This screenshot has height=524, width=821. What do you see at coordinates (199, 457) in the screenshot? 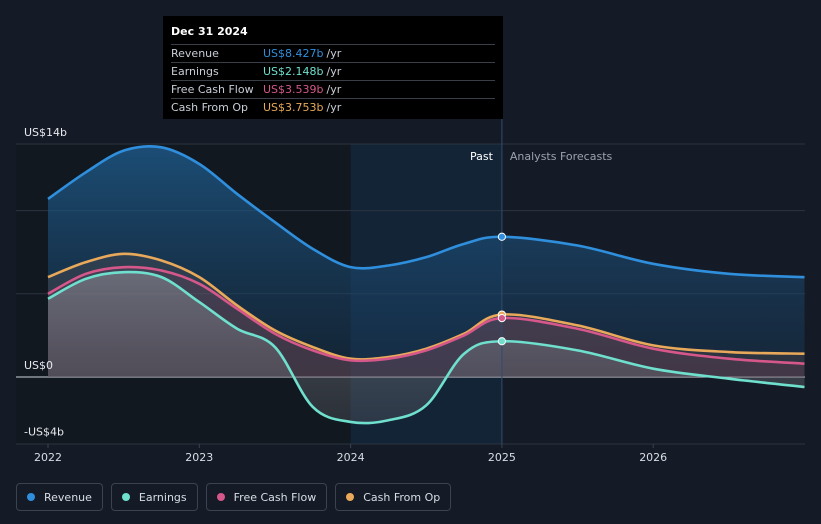
I see `x-tick-label: 2023` at bounding box center [199, 457].